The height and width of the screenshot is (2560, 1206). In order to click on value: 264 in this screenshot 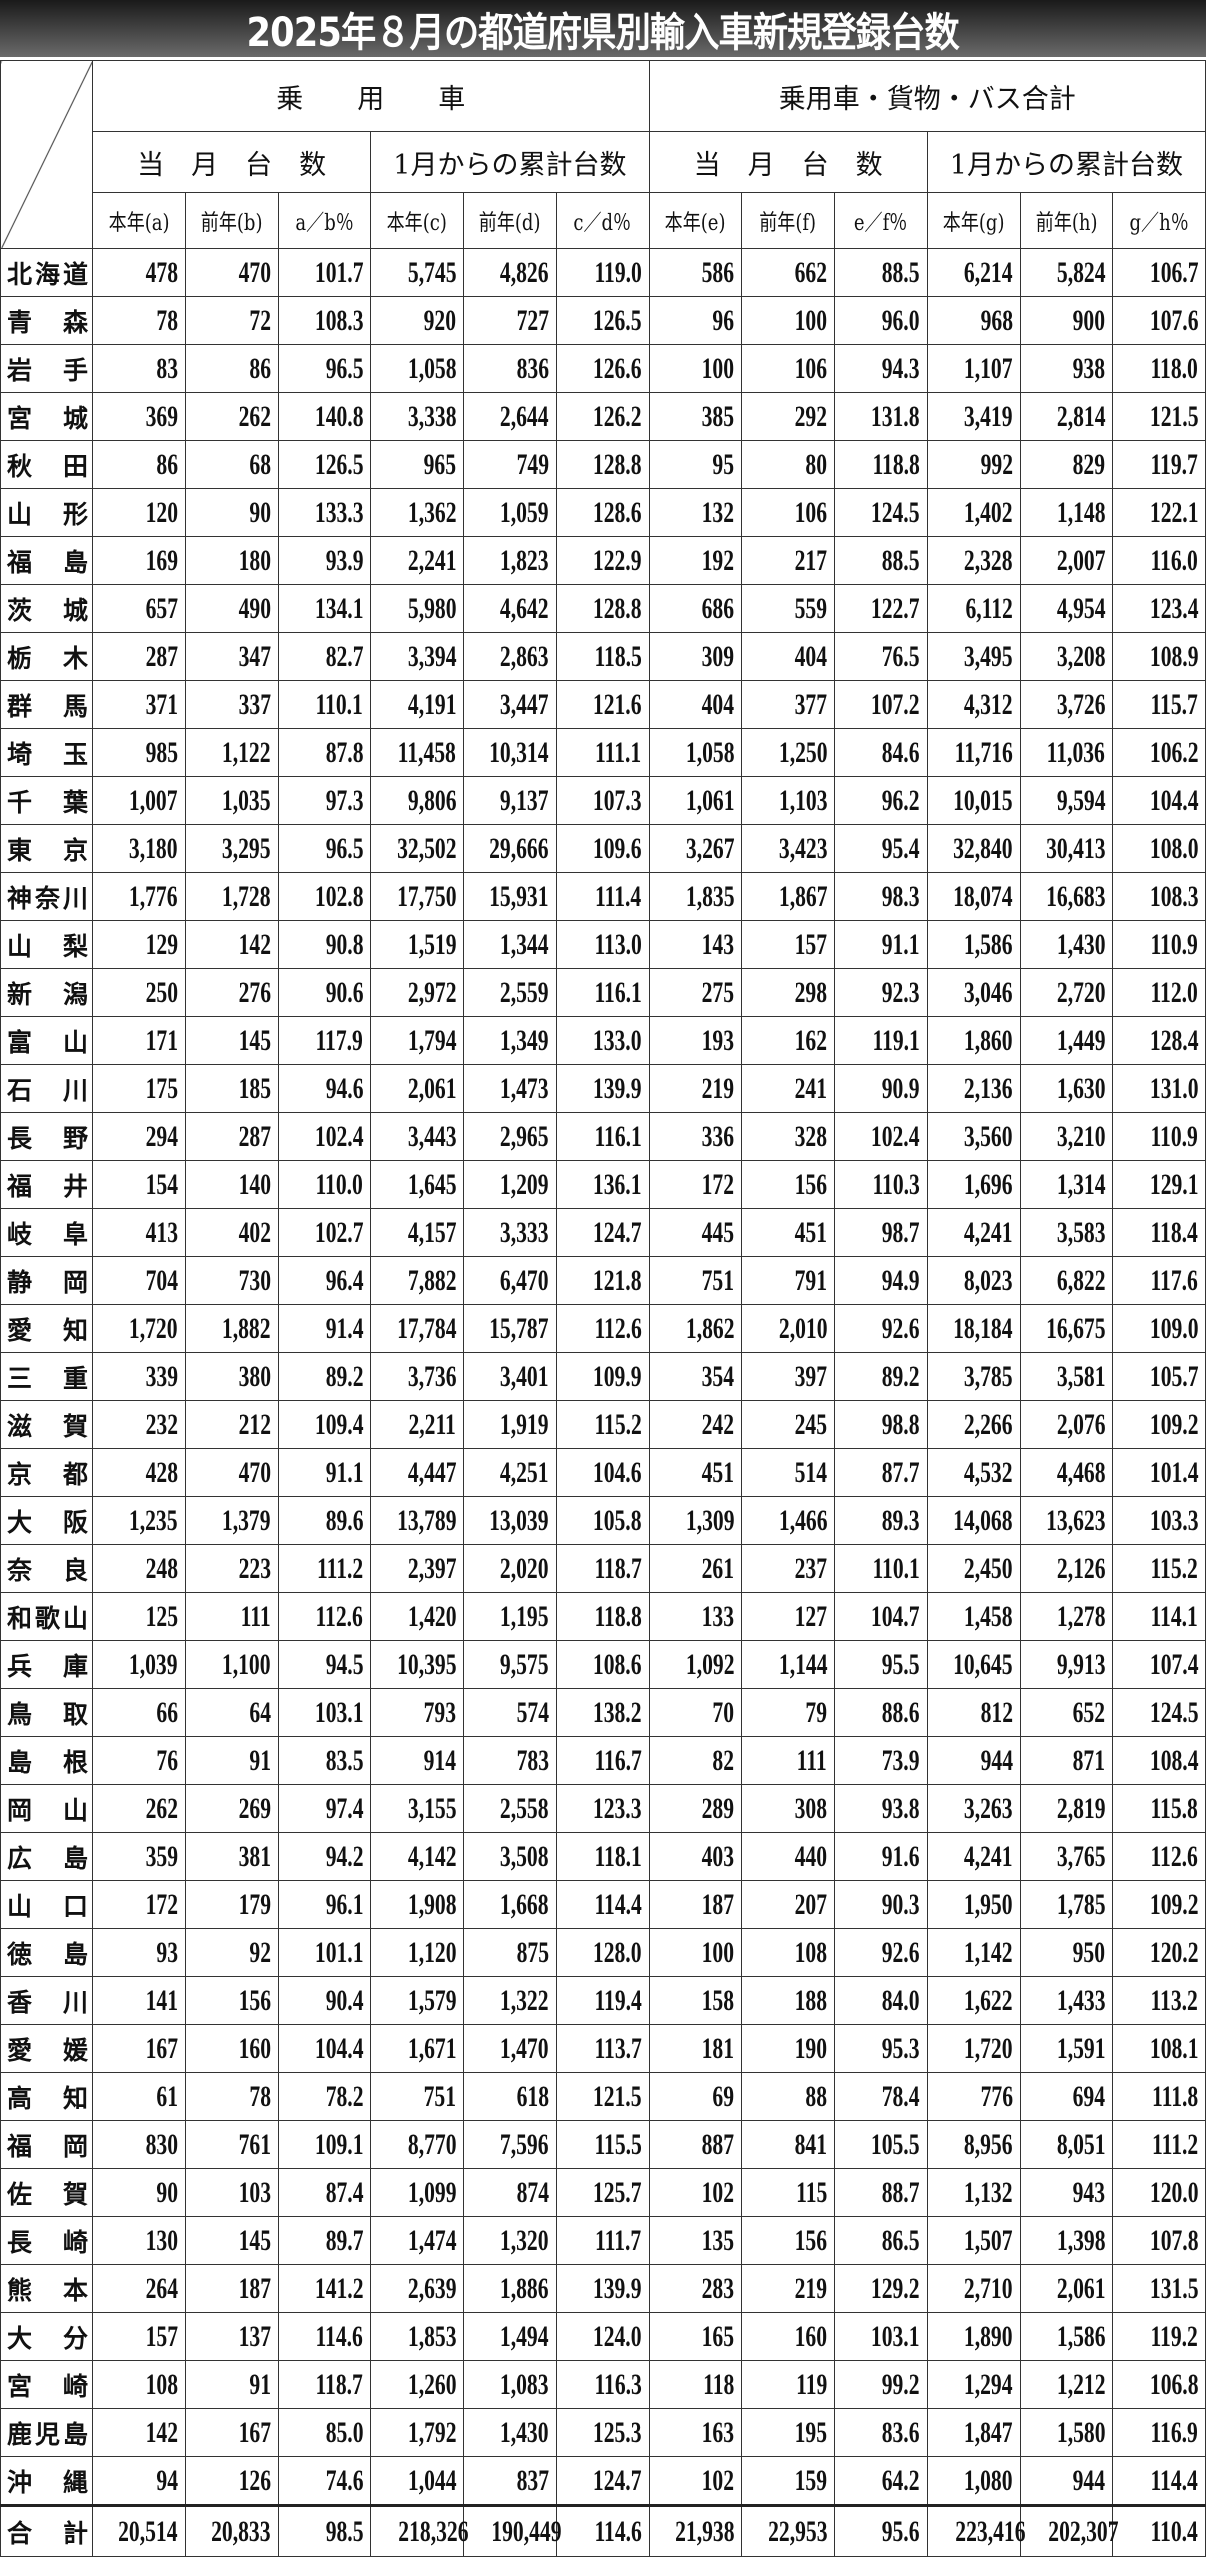, I will do `click(161, 2288)`.